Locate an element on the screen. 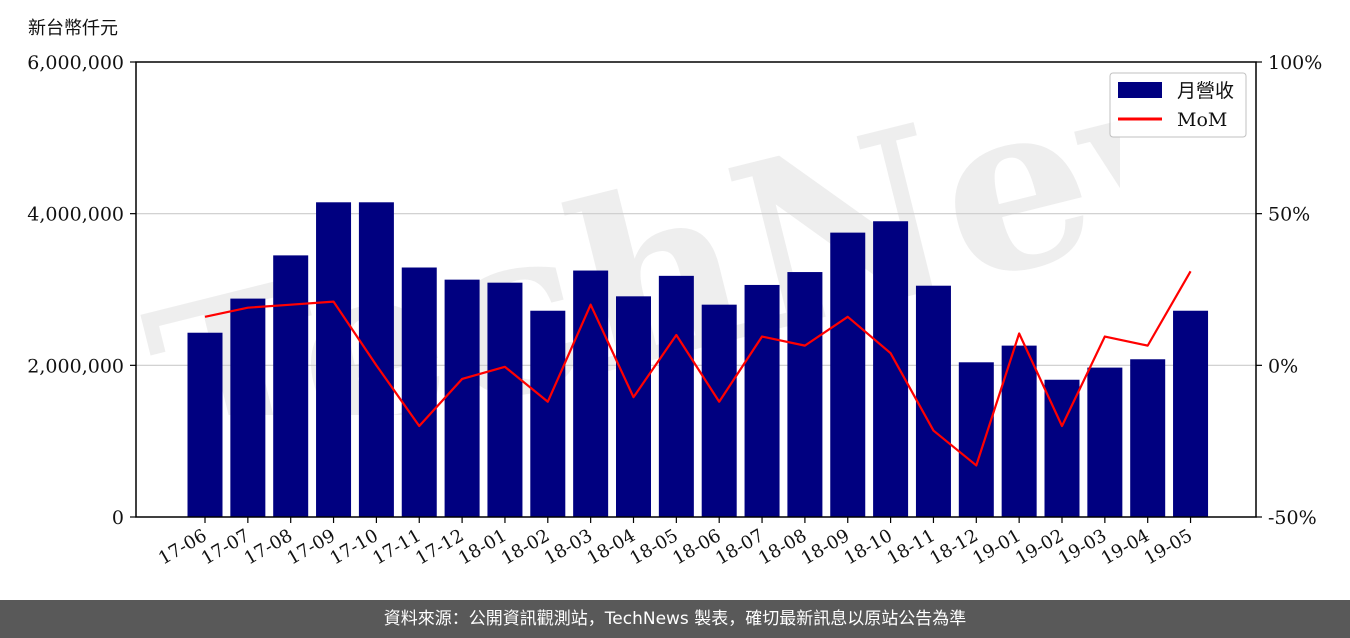  x-tick-label: 18-08 is located at coordinates (782, 547).